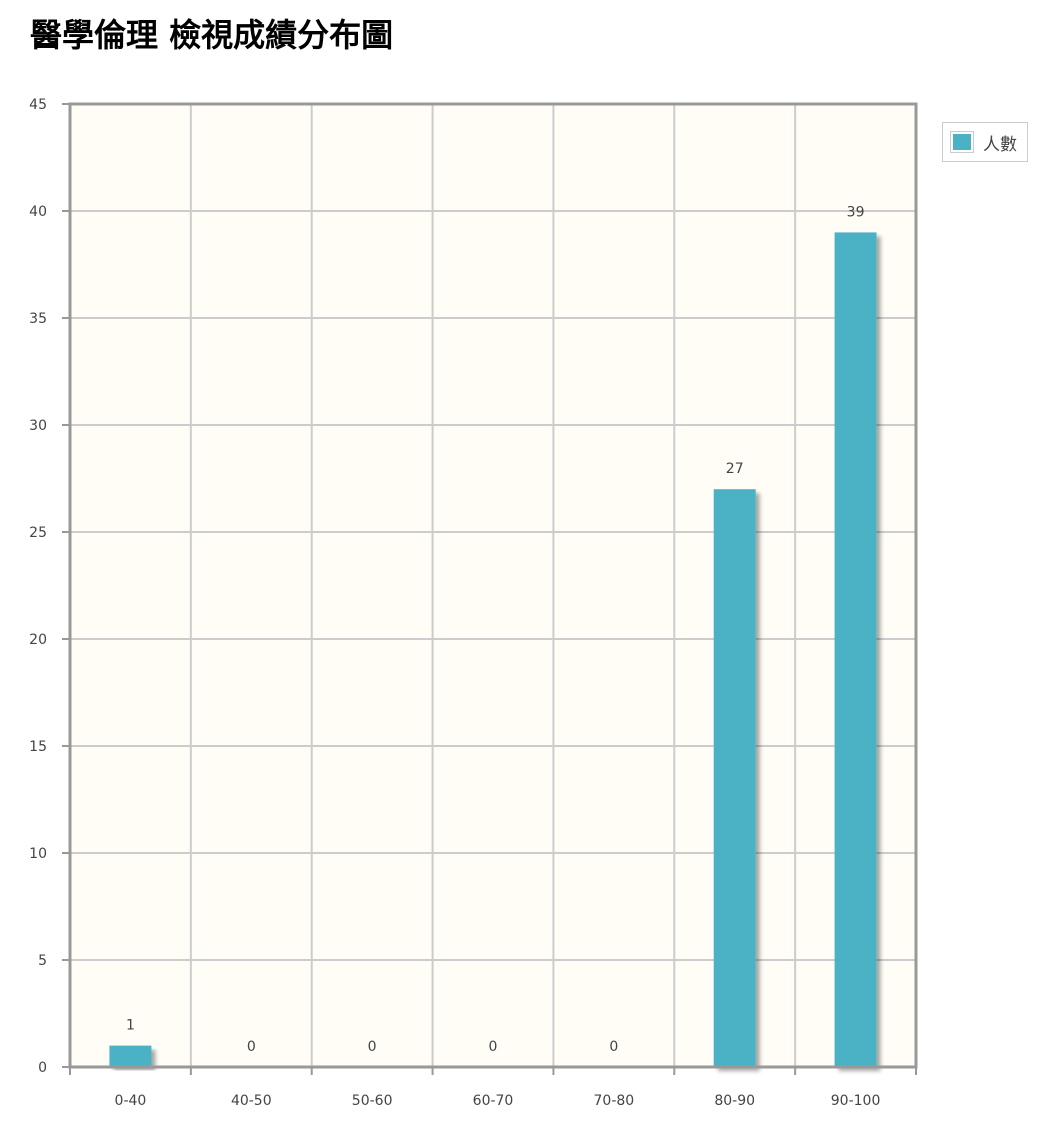 The image size is (1060, 1139). Describe the element at coordinates (38, 640) in the screenshot. I see `y-tick-label: 20` at that location.